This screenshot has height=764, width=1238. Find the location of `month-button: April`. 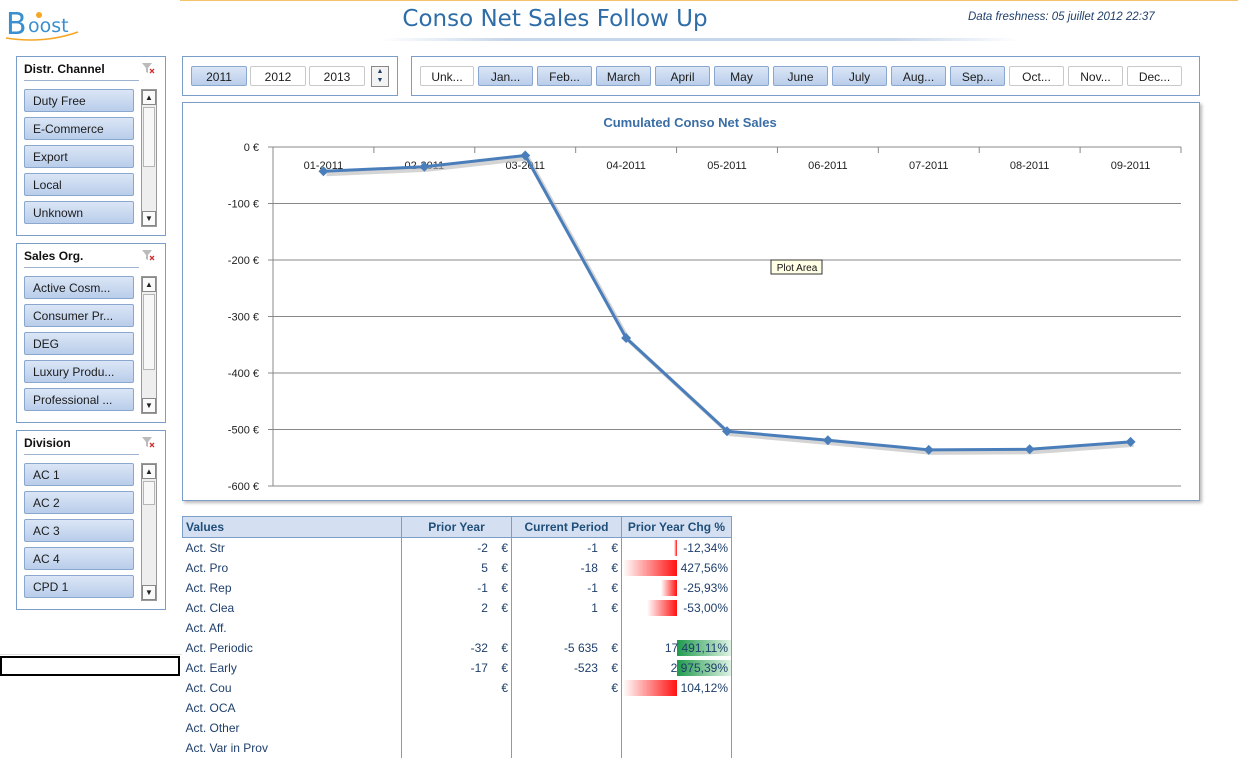

month-button: April is located at coordinates (682, 76).